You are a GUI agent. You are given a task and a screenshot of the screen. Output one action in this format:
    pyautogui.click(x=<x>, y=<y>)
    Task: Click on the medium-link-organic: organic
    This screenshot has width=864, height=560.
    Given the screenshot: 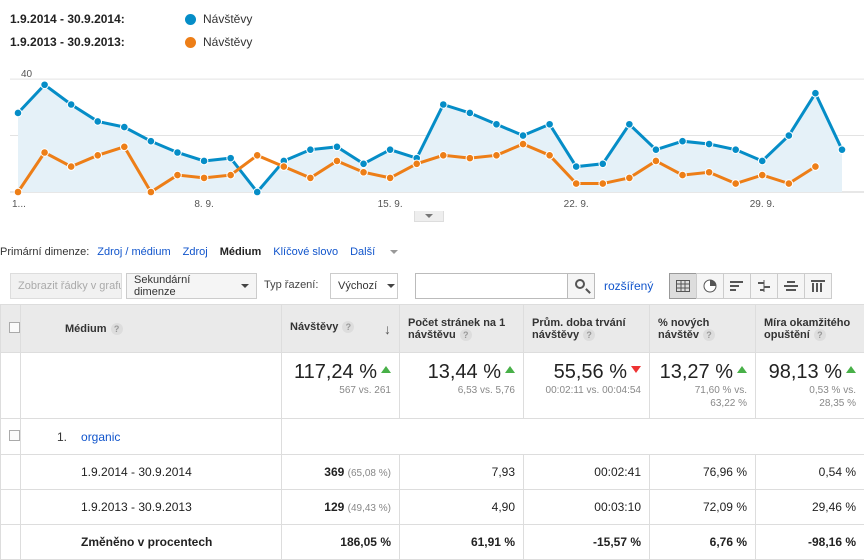 What is the action you would take?
    pyautogui.click(x=101, y=436)
    